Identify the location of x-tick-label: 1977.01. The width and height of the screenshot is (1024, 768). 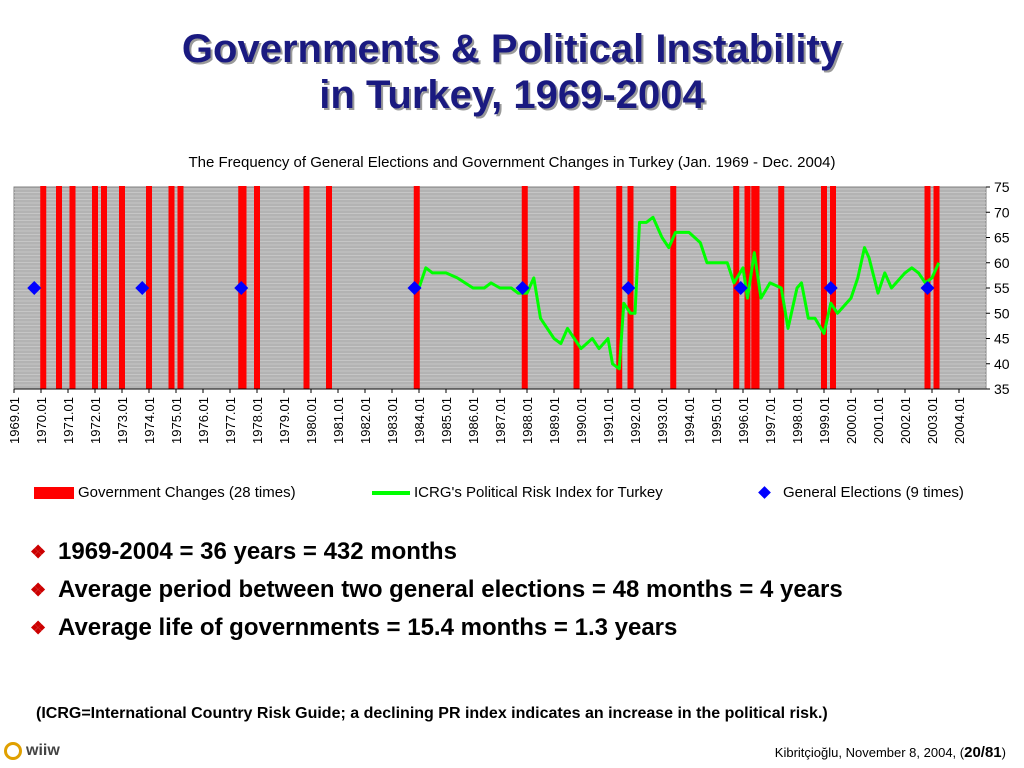
(230, 420).